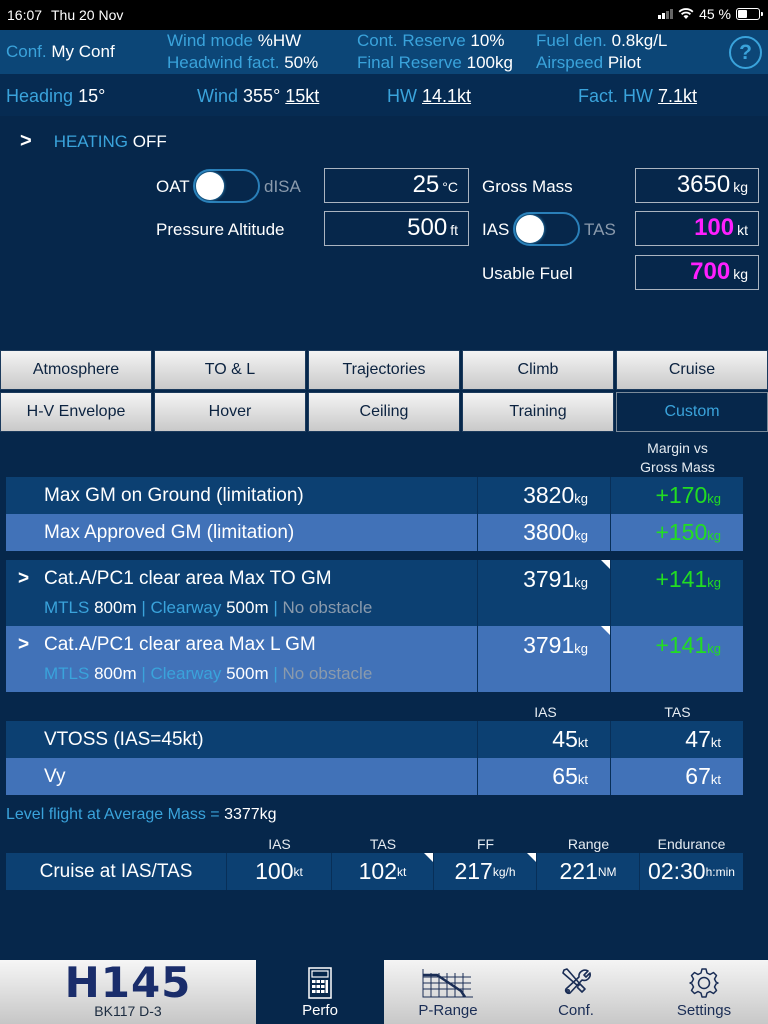 The width and height of the screenshot is (768, 1024). I want to click on level-flight-note: Level flight at Average Mass = 3377kg, so click(141, 814).